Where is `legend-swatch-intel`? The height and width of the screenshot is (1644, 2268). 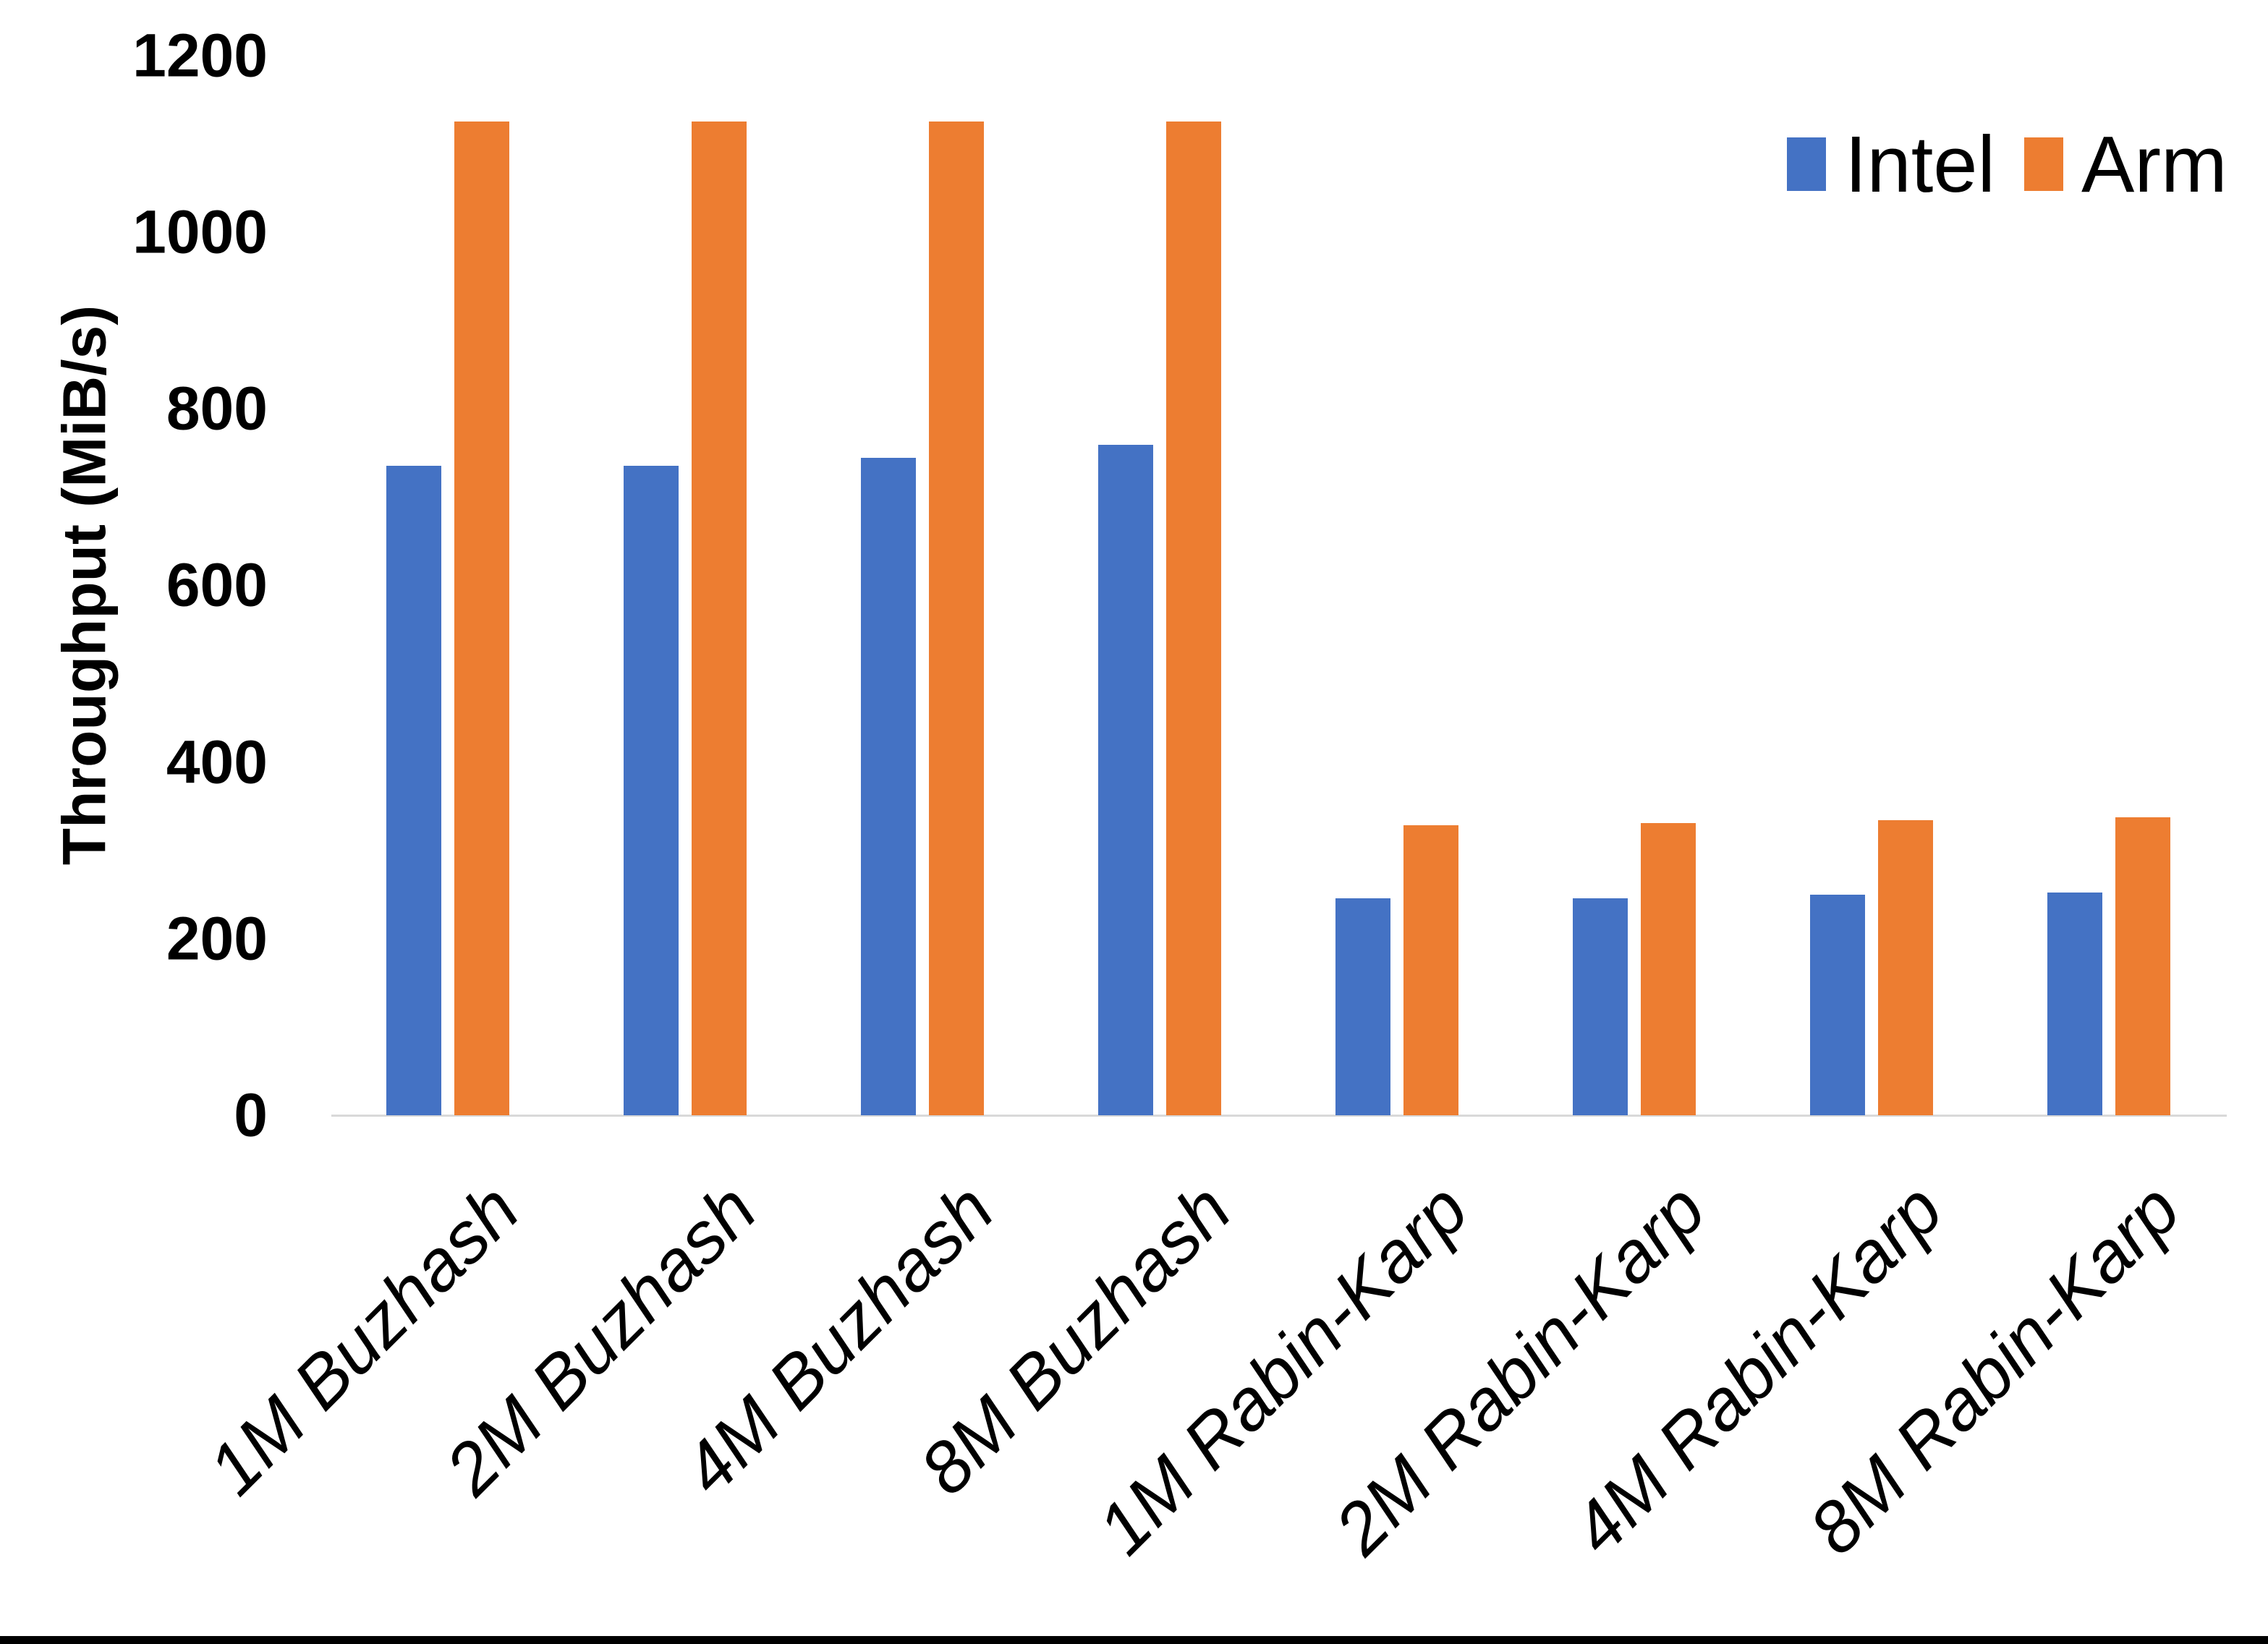
legend-swatch-intel is located at coordinates (1806, 164).